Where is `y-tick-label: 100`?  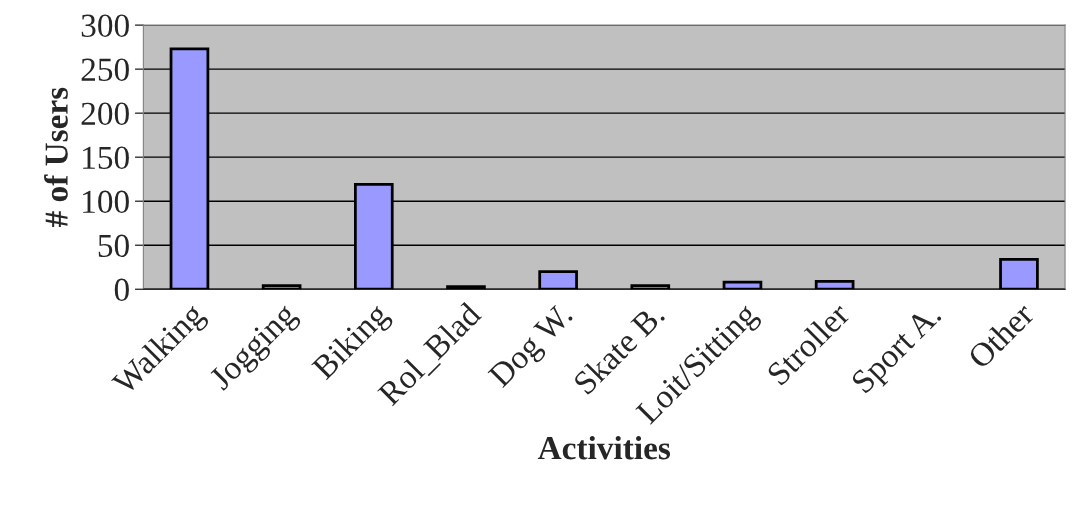 y-tick-label: 100 is located at coordinates (106, 202).